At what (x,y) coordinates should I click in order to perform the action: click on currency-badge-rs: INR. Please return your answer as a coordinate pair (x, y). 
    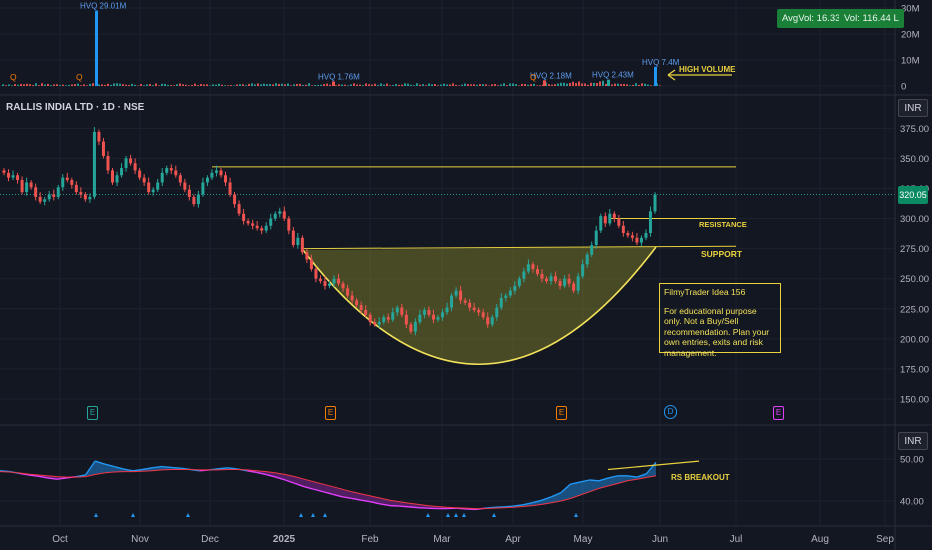
    Looking at the image, I should click on (913, 441).